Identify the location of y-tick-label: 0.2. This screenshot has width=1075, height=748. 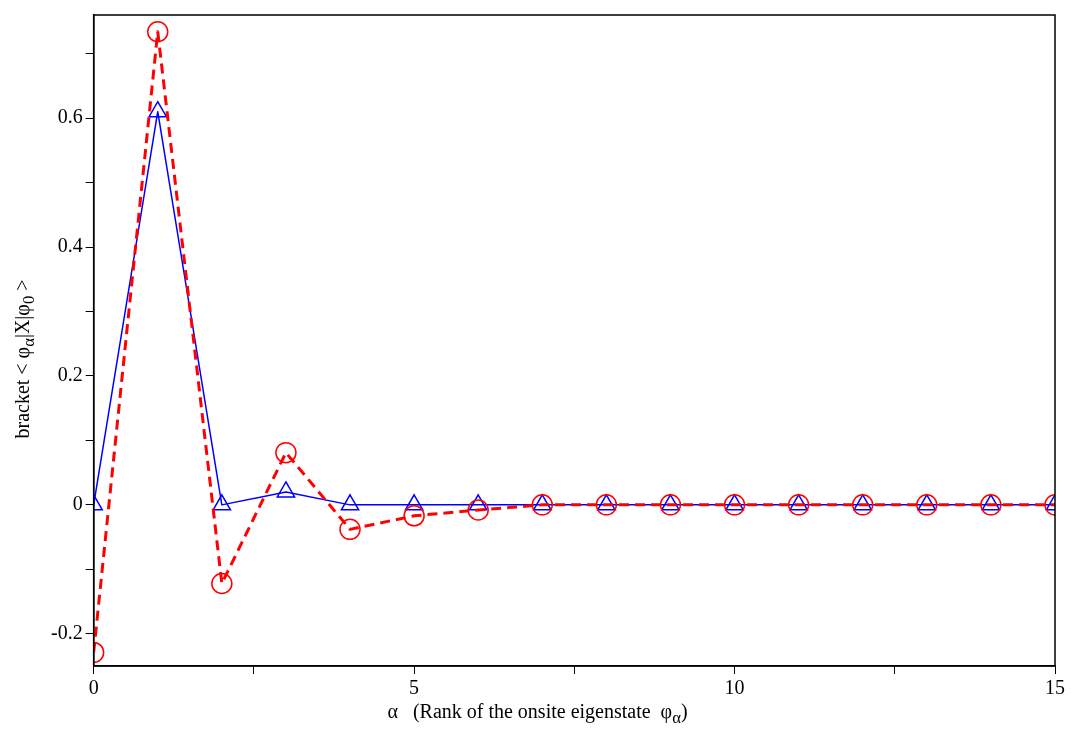
(70, 374).